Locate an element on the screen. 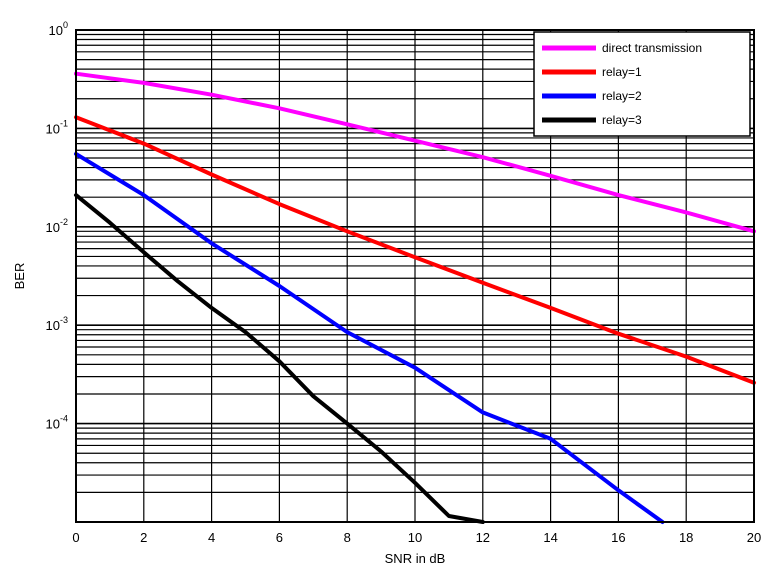  legend-label: direct transmission is located at coordinates (652, 48).